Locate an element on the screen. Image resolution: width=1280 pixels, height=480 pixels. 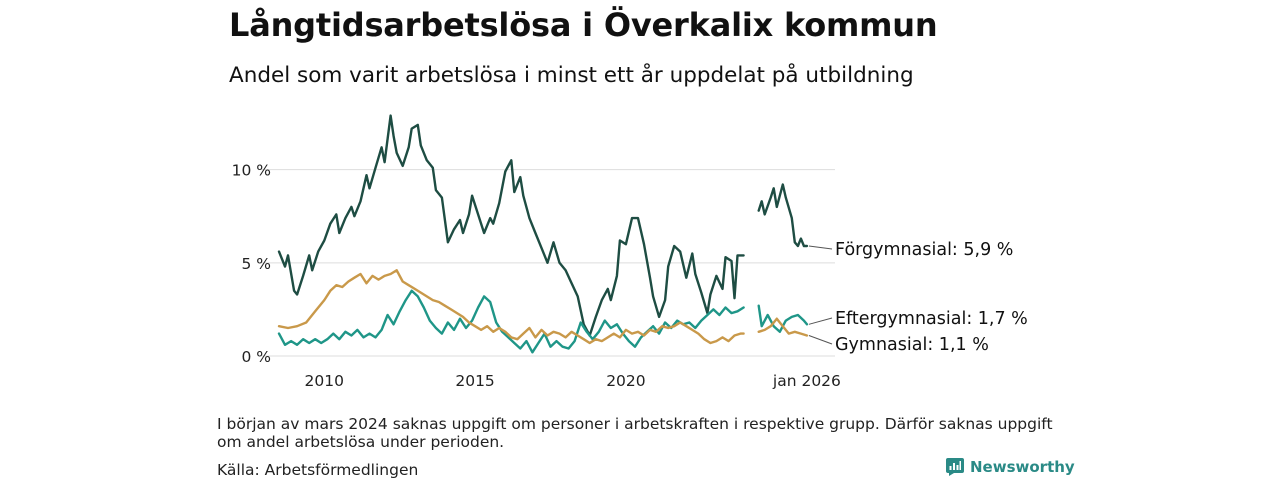
source-label: Källa: Arbetsförmedlingen is located at coordinates (318, 470).